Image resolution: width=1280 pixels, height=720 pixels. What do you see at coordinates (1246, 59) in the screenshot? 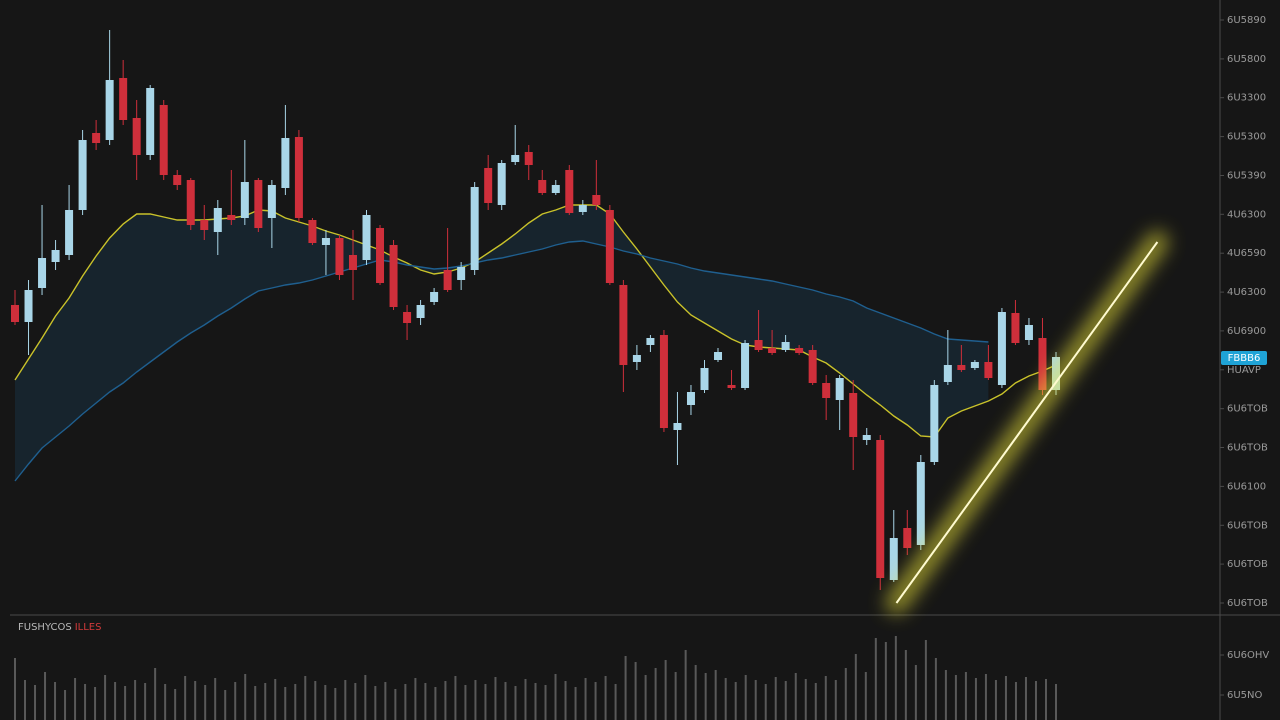
I see `y-tick-label: 6U5800` at bounding box center [1246, 59].